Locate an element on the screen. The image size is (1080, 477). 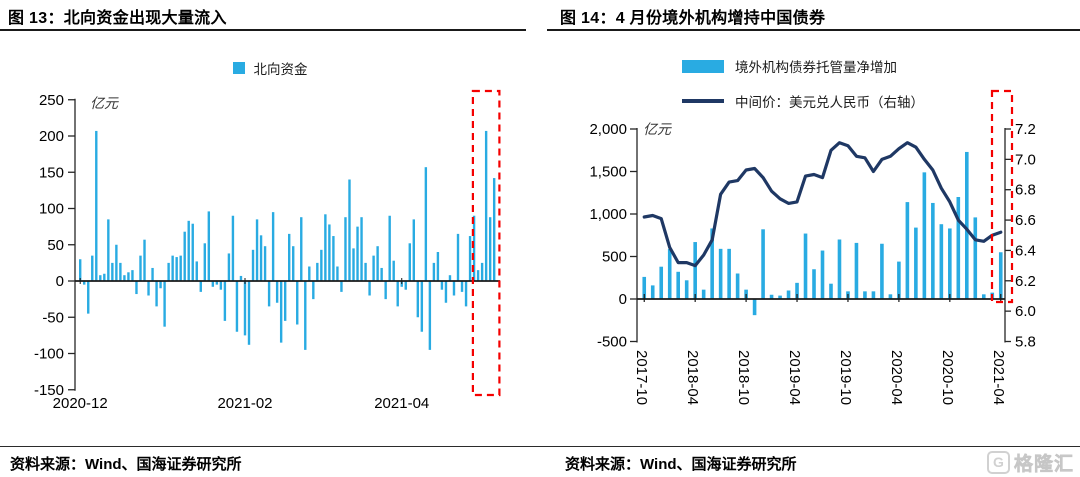
svg-text: 2020-10 is located at coordinates (947, 377).